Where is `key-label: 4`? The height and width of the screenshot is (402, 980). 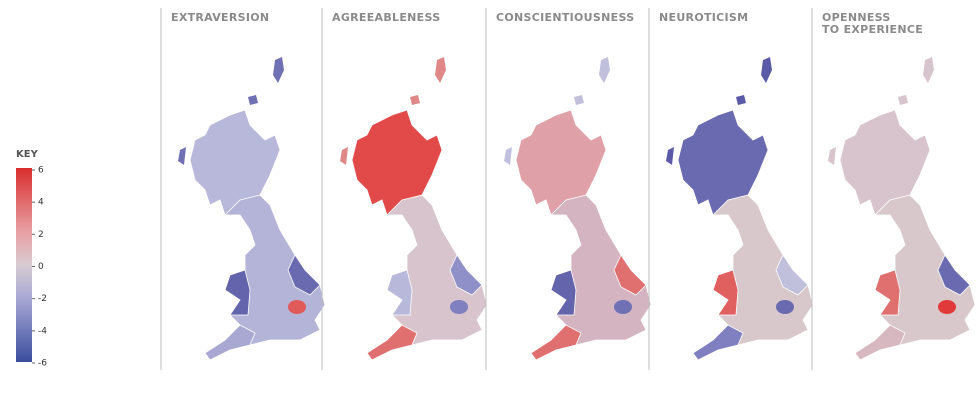 key-label: 4 is located at coordinates (41, 203).